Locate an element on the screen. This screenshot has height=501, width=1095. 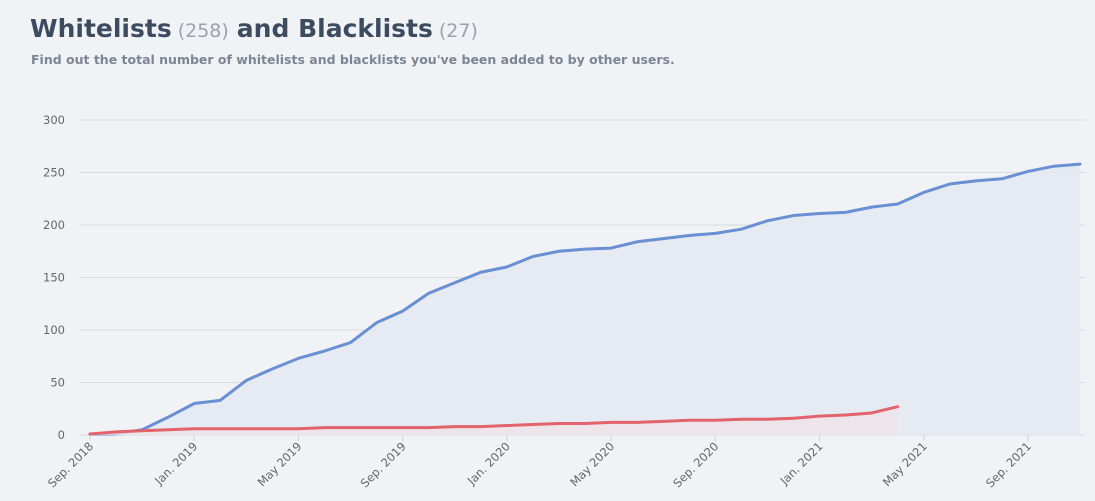
y-tick-label: 50 is located at coordinates (57, 383).